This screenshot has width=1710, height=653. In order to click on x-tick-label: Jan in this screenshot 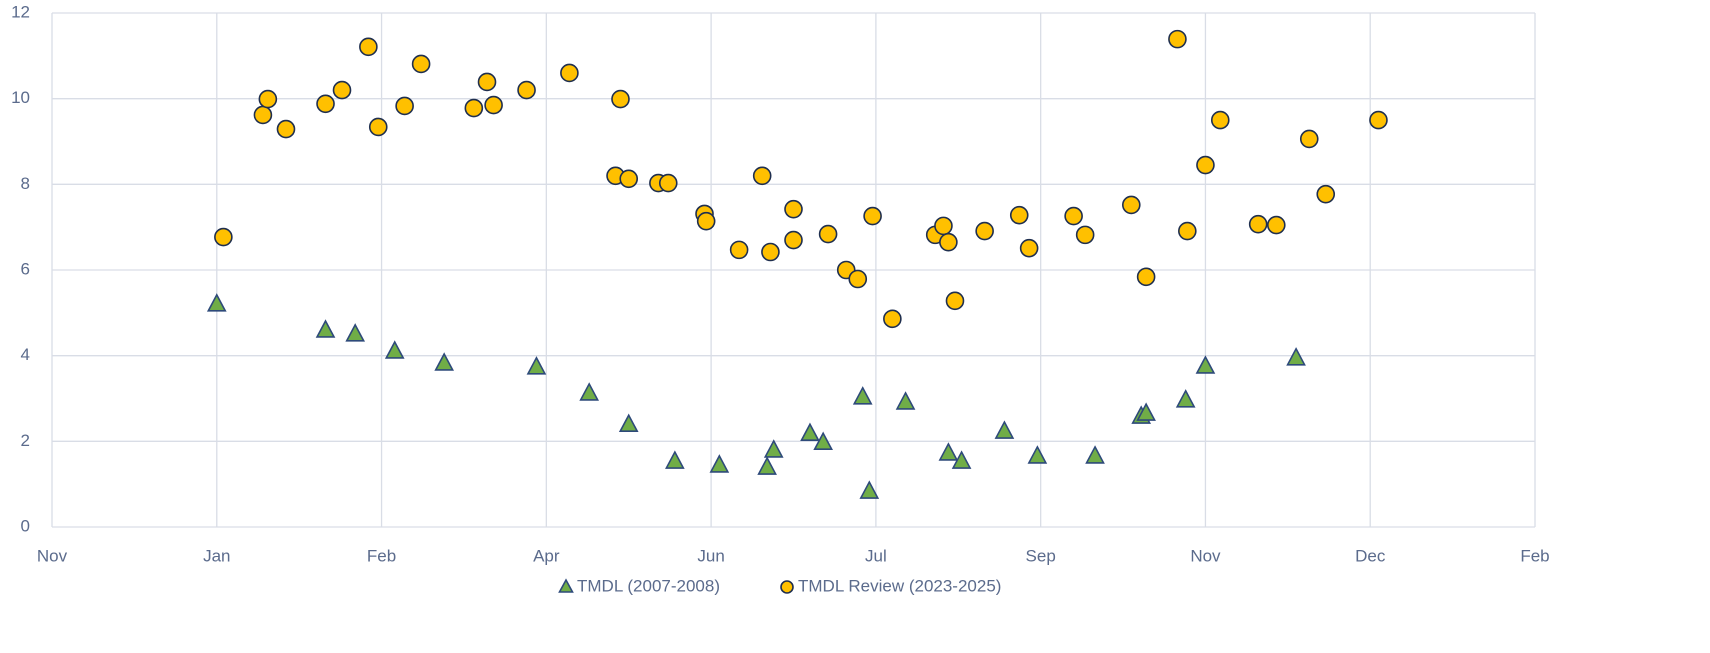, I will do `click(216, 555)`.